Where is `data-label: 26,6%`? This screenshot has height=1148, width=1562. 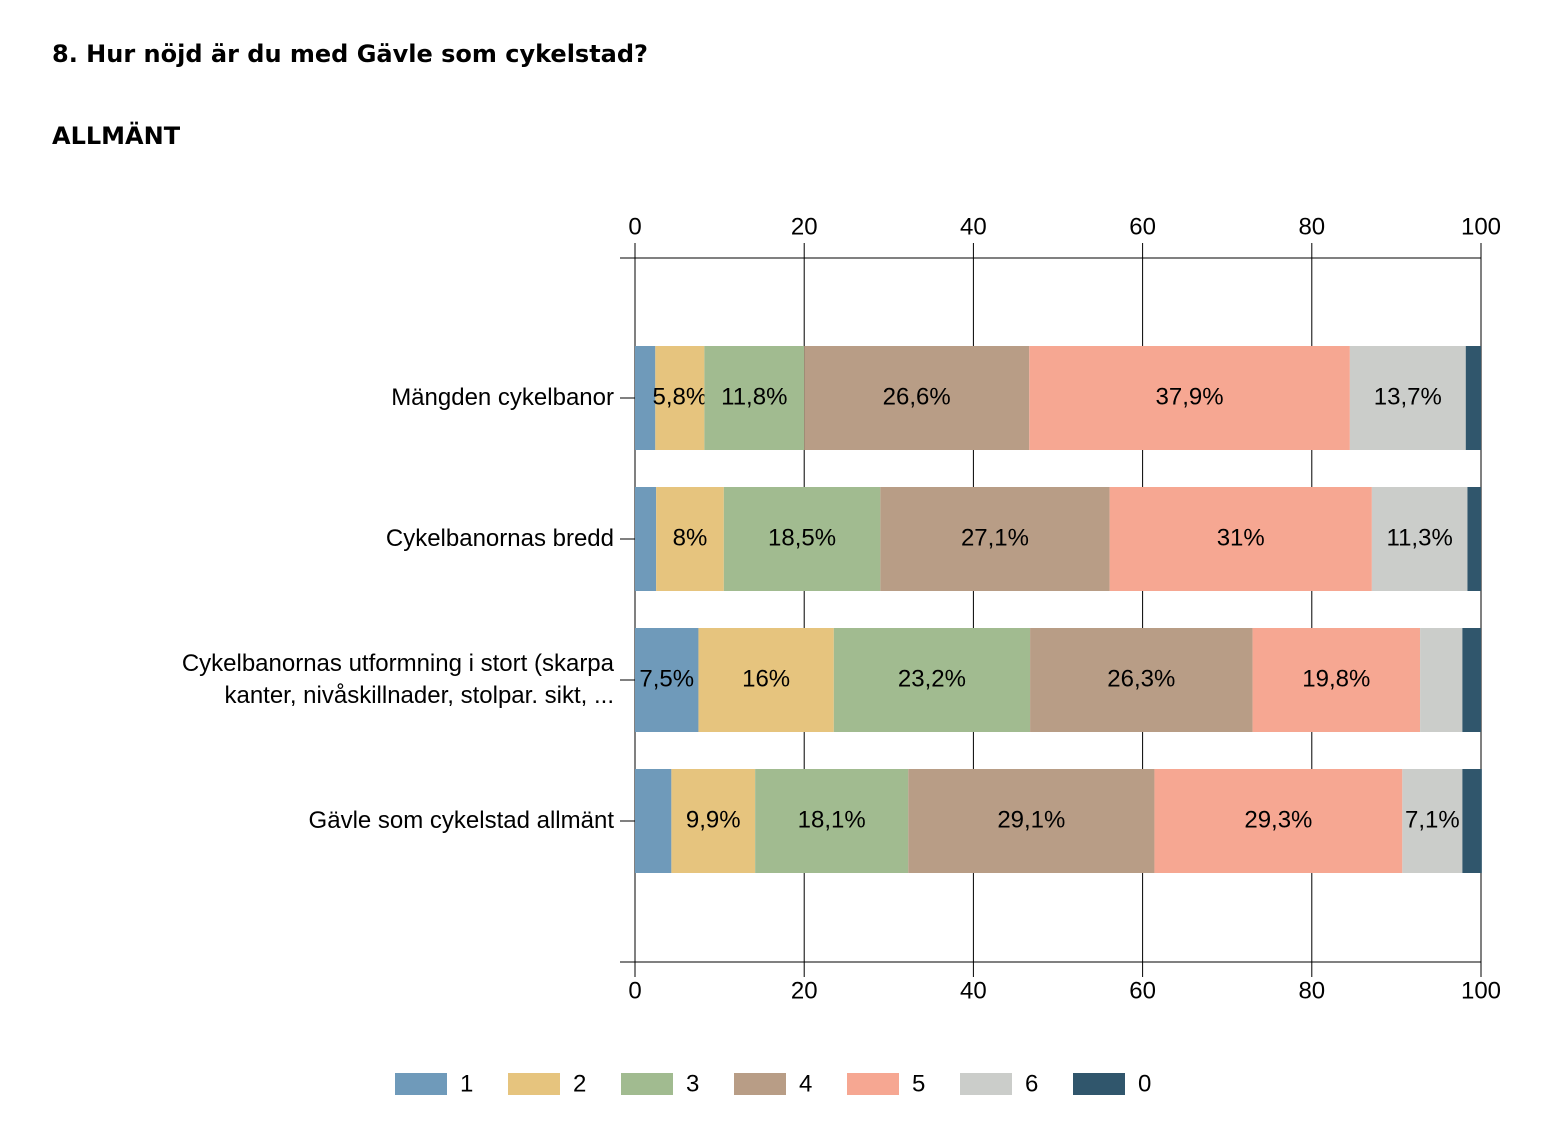 data-label: 26,6% is located at coordinates (917, 396).